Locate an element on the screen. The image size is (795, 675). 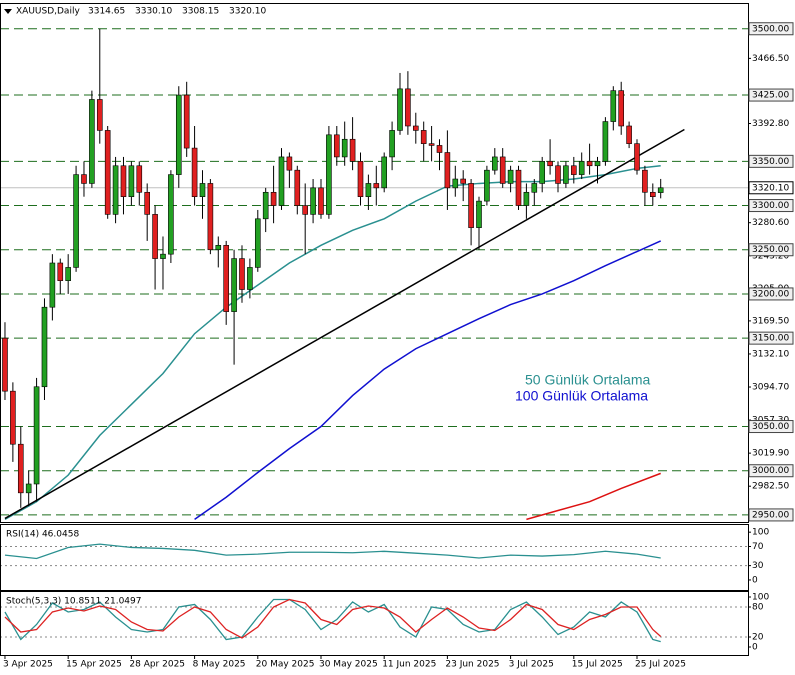
x-tick-label: 30 May 2025 is located at coordinates (348, 665).